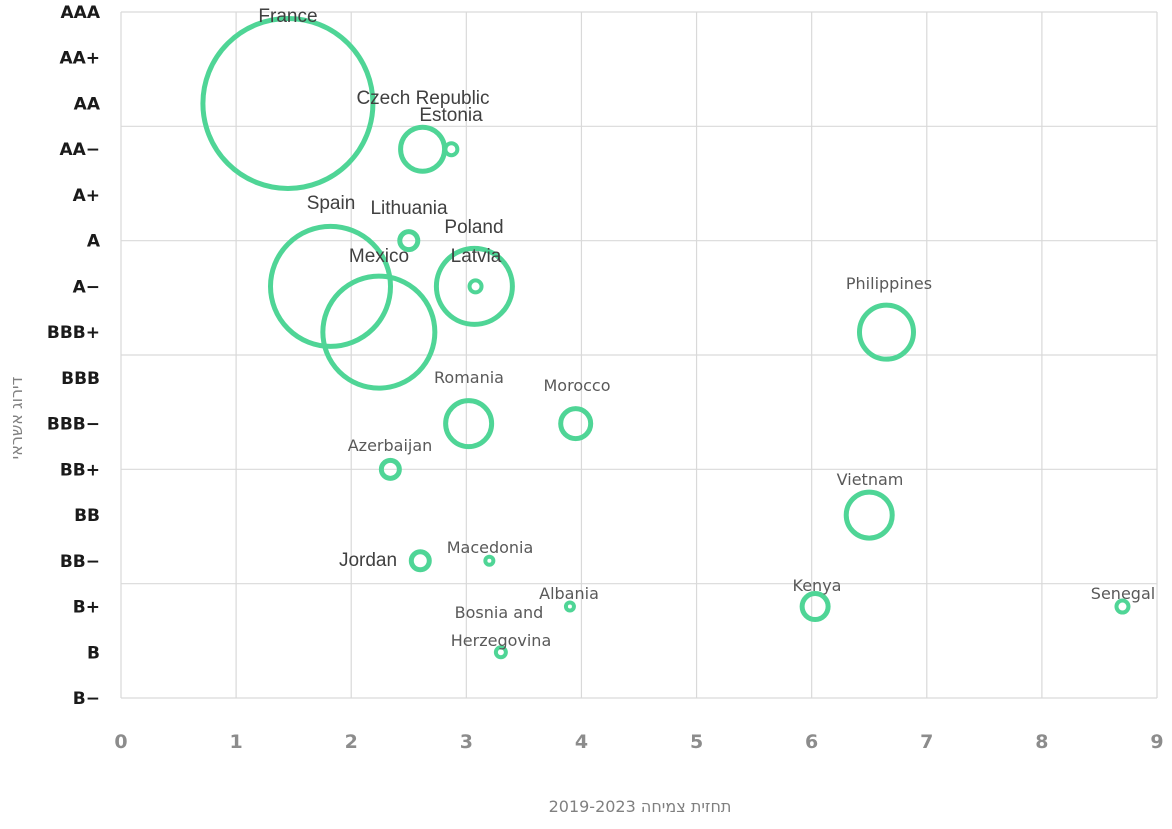 Image resolution: width=1172 pixels, height=829 pixels. What do you see at coordinates (73, 425) in the screenshot?
I see `y-tick-label: BBB−` at bounding box center [73, 425].